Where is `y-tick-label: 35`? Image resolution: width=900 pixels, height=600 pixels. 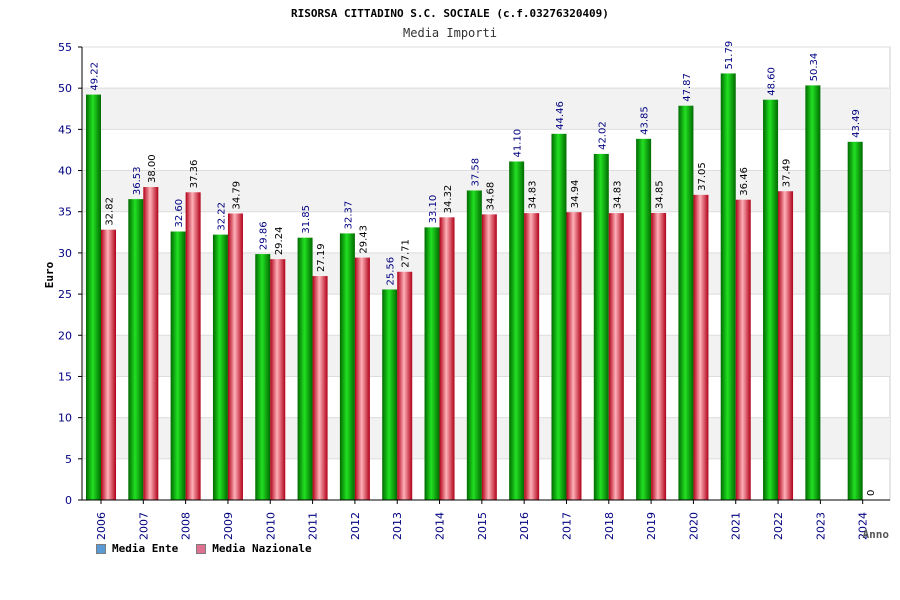 y-tick-label: 35 is located at coordinates (65, 212).